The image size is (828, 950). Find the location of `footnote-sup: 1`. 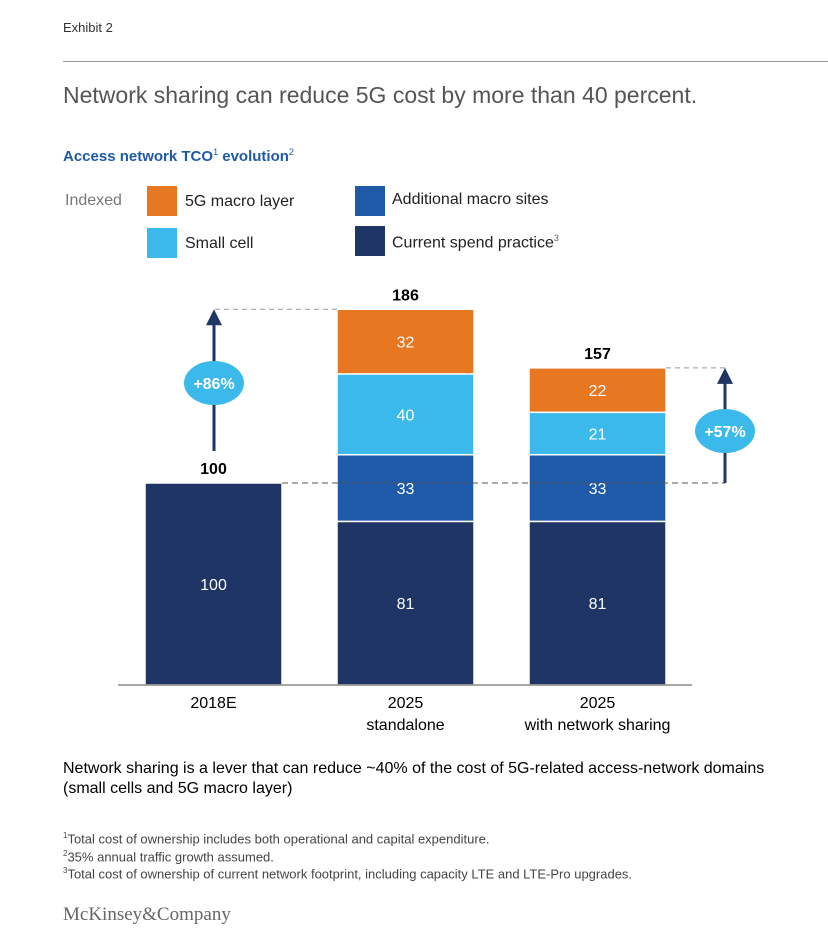

footnote-sup: 1 is located at coordinates (65, 835).